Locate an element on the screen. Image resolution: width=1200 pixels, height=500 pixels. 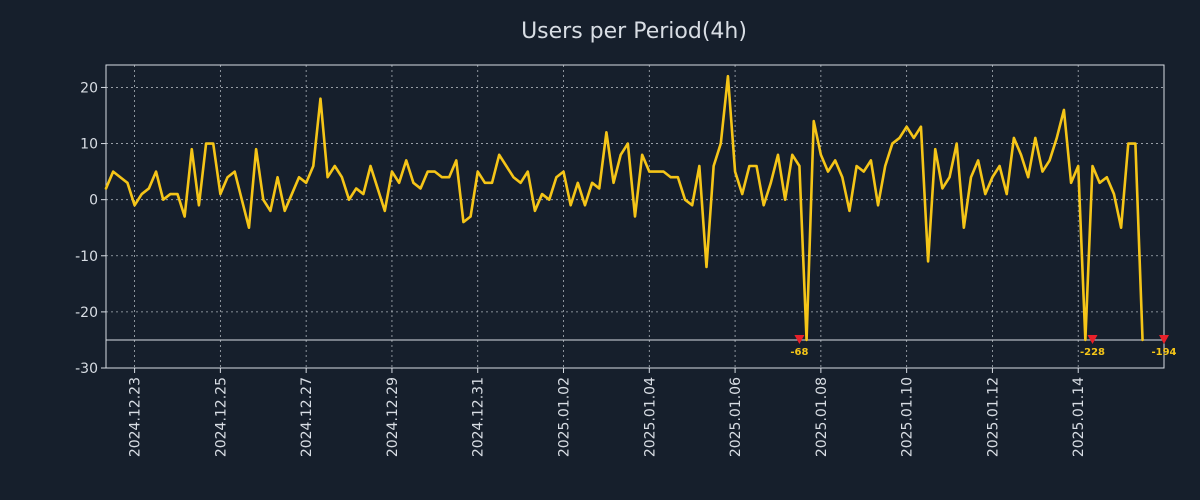
x-tick-label: 2025.01.08 is located at coordinates (822, 417).